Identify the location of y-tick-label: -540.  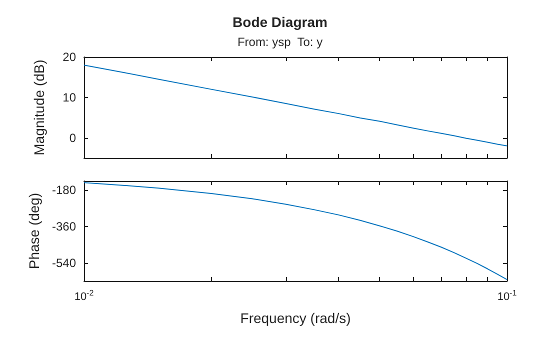
(64, 263).